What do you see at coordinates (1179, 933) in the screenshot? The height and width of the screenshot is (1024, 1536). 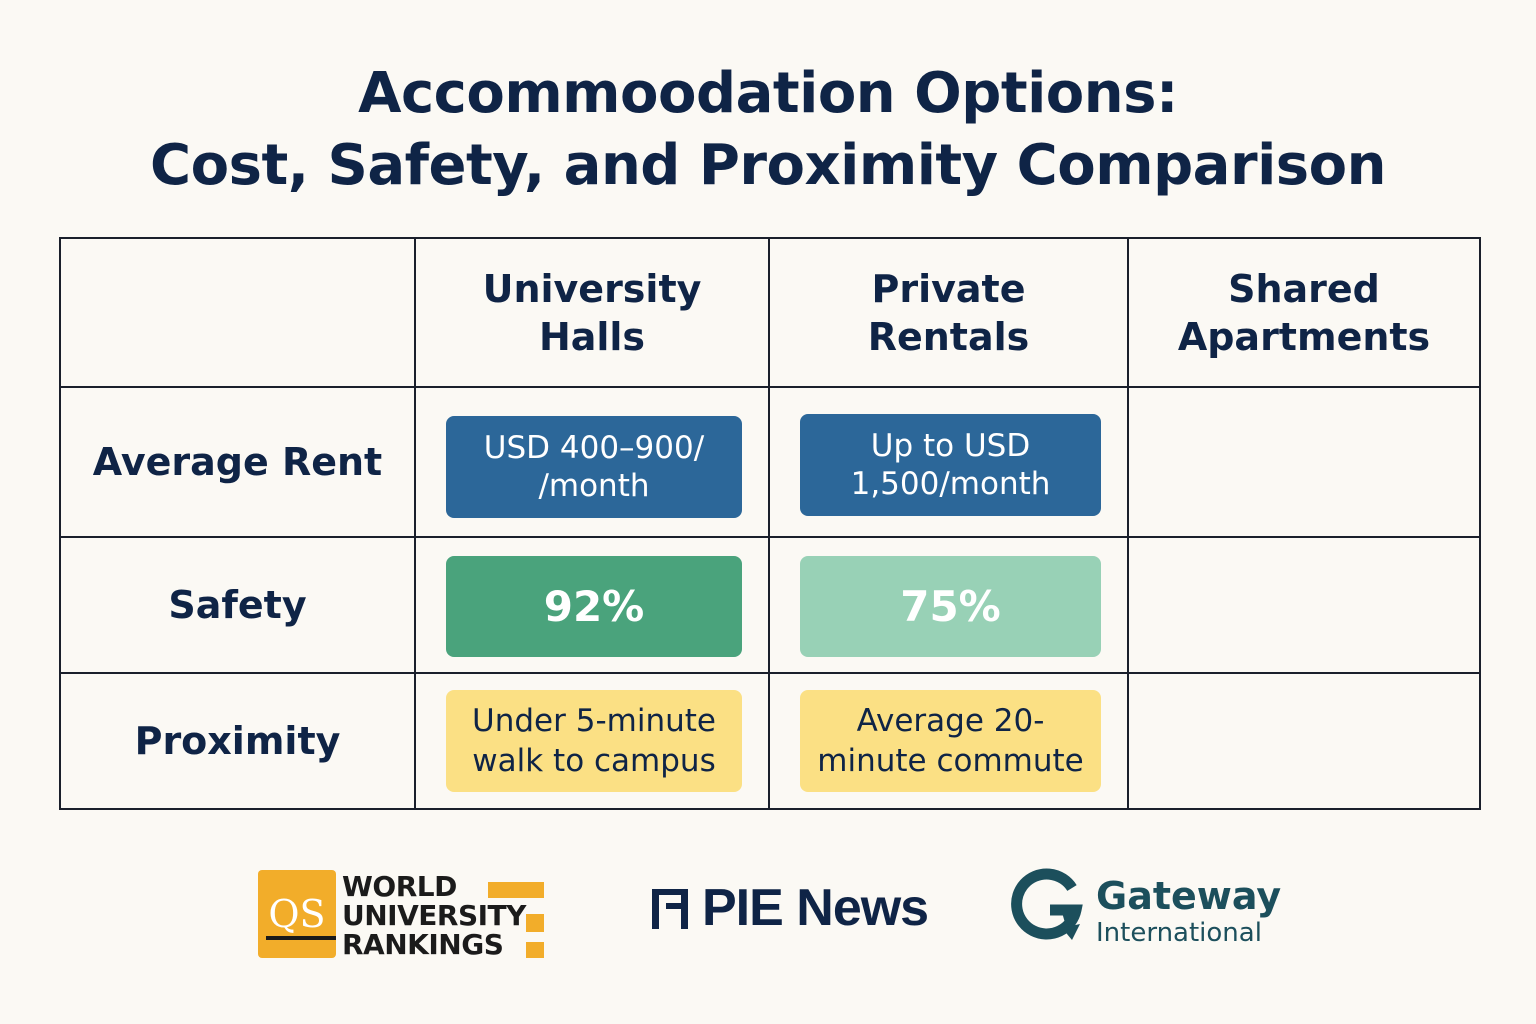 I see `gateway-subtitle: International` at bounding box center [1179, 933].